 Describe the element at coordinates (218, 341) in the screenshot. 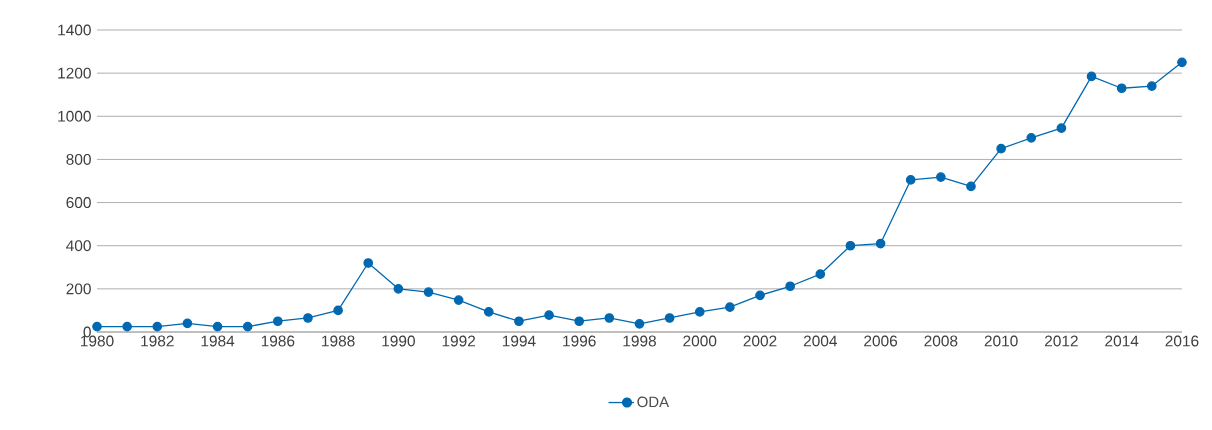

I see `x-tick-label: 1984` at that location.